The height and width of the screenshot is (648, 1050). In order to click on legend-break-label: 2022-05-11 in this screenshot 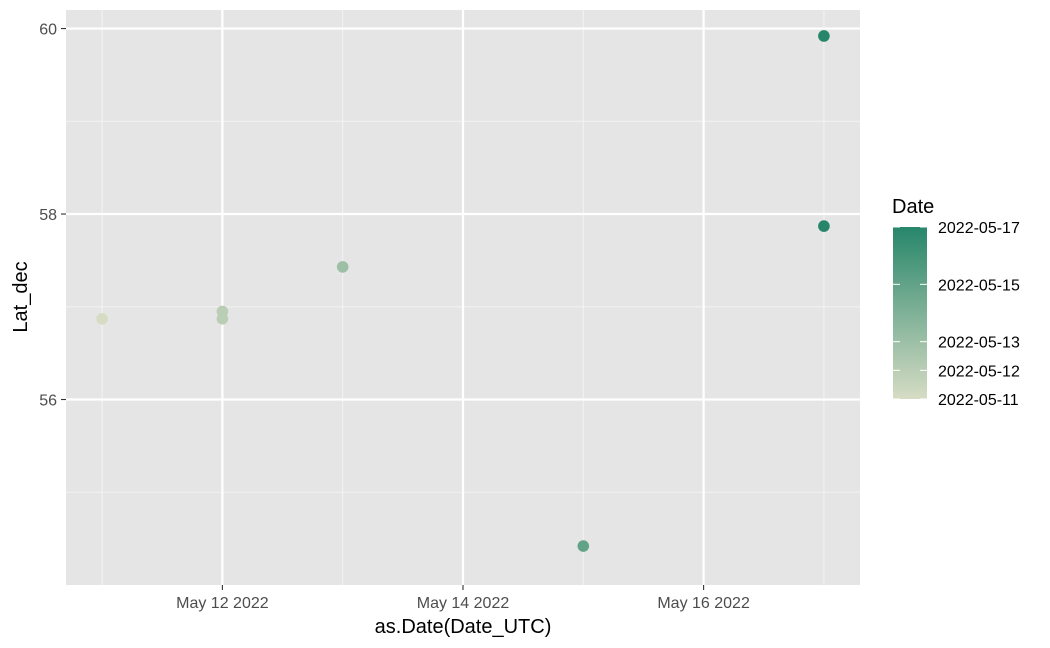, I will do `click(978, 400)`.